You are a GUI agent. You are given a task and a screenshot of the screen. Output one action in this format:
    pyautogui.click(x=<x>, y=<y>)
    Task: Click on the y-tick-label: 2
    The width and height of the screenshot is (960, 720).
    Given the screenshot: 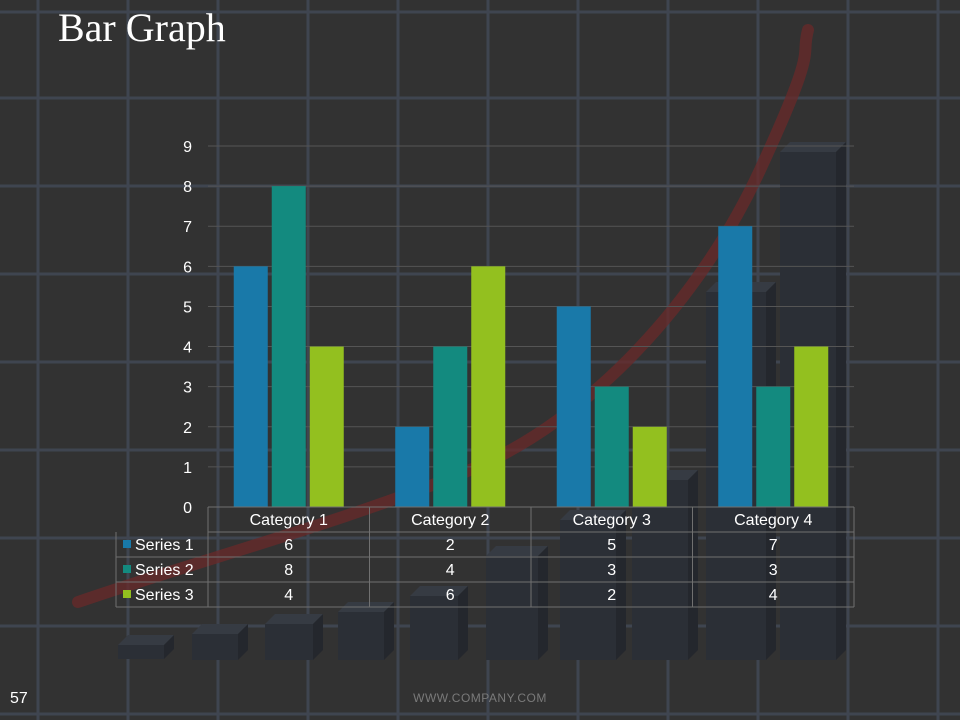 What is the action you would take?
    pyautogui.click(x=187, y=428)
    